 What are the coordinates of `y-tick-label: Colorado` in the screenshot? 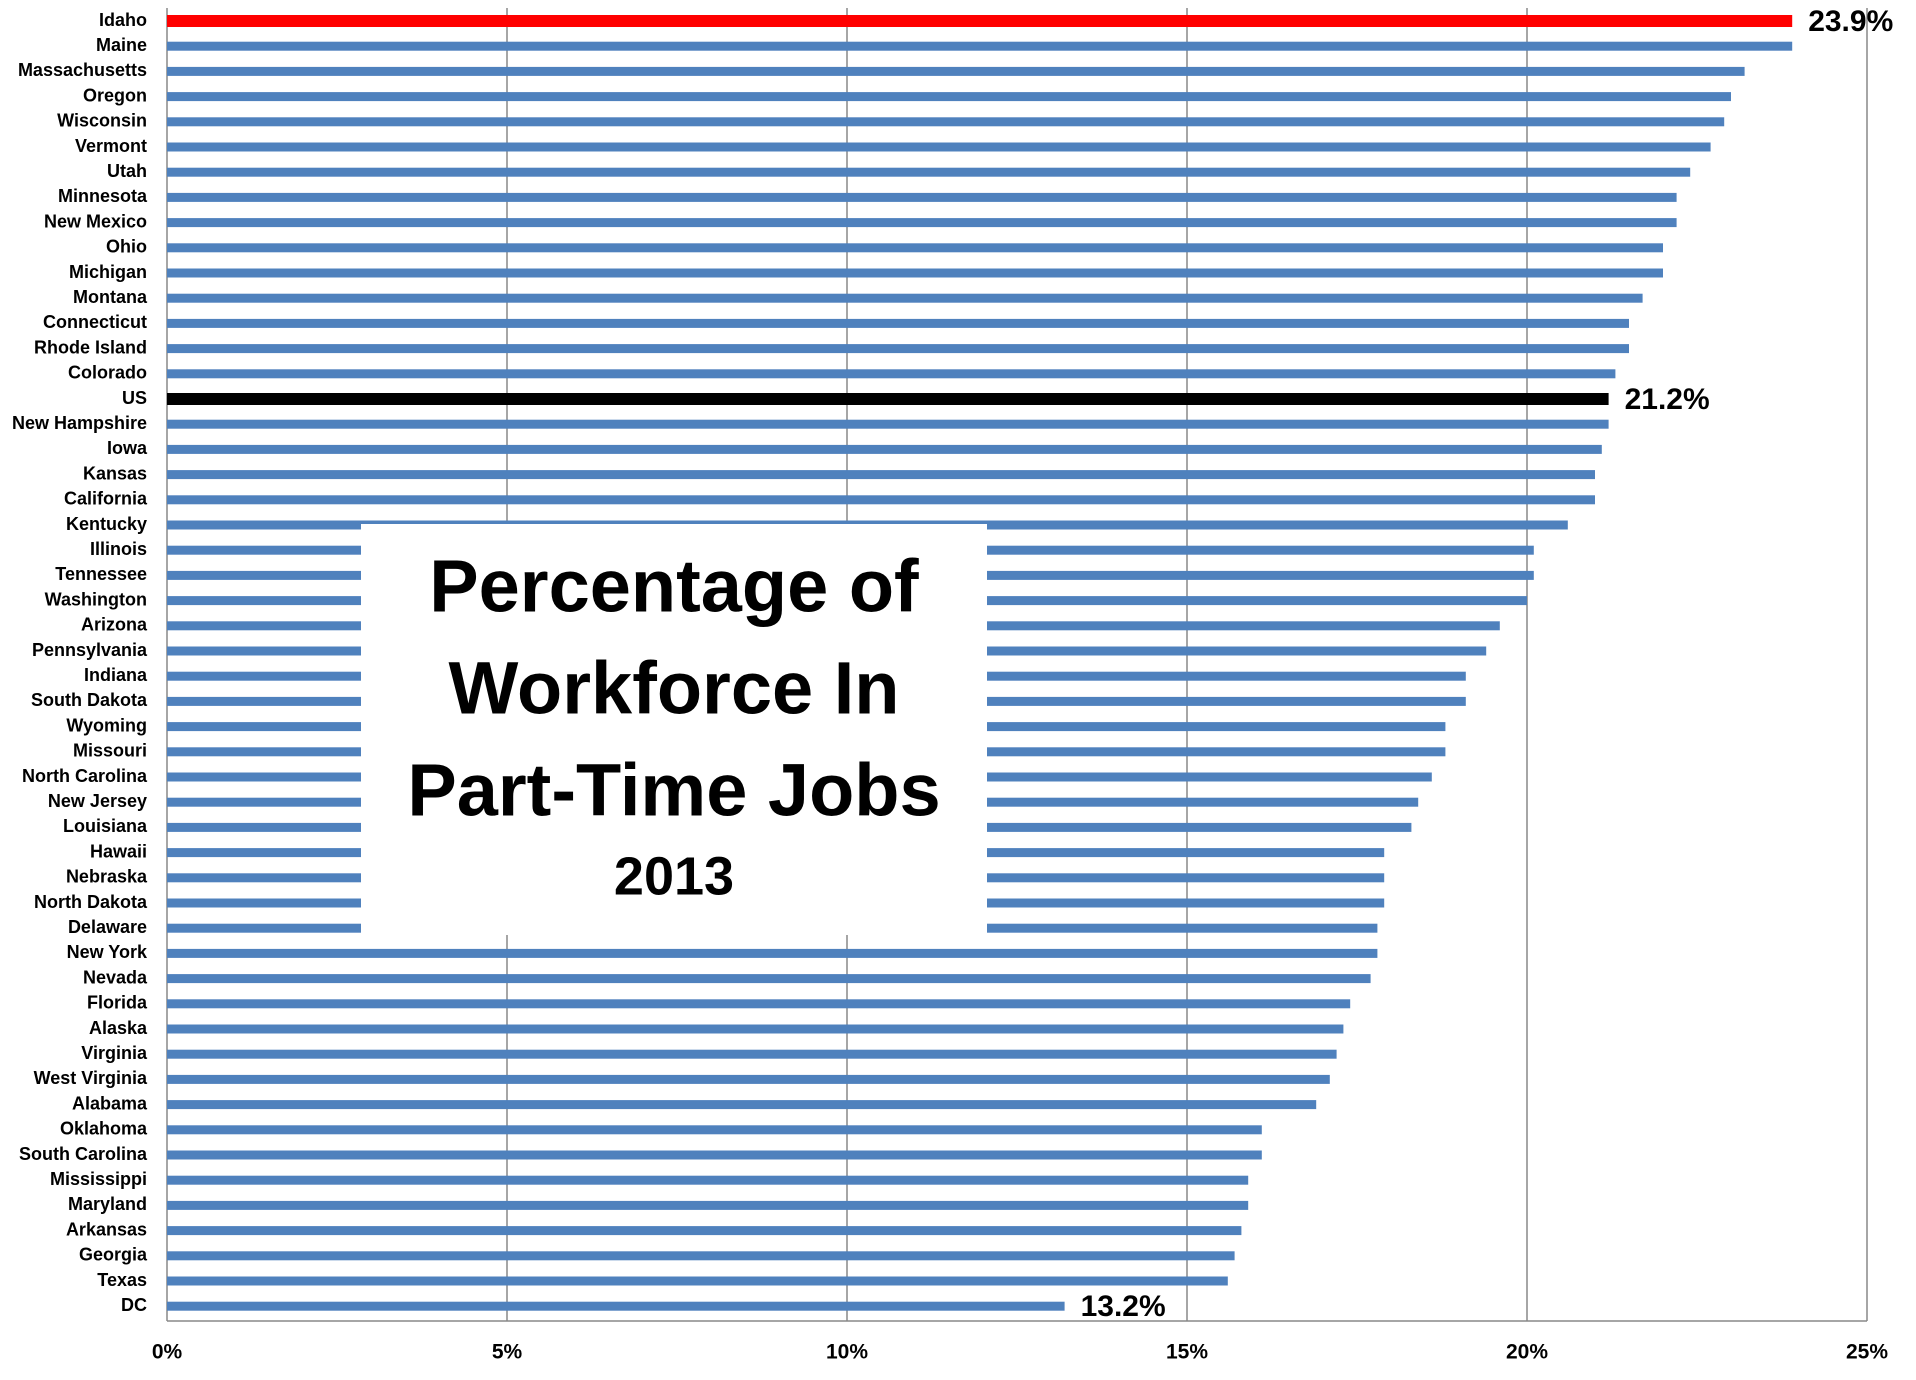 It's located at (107, 373).